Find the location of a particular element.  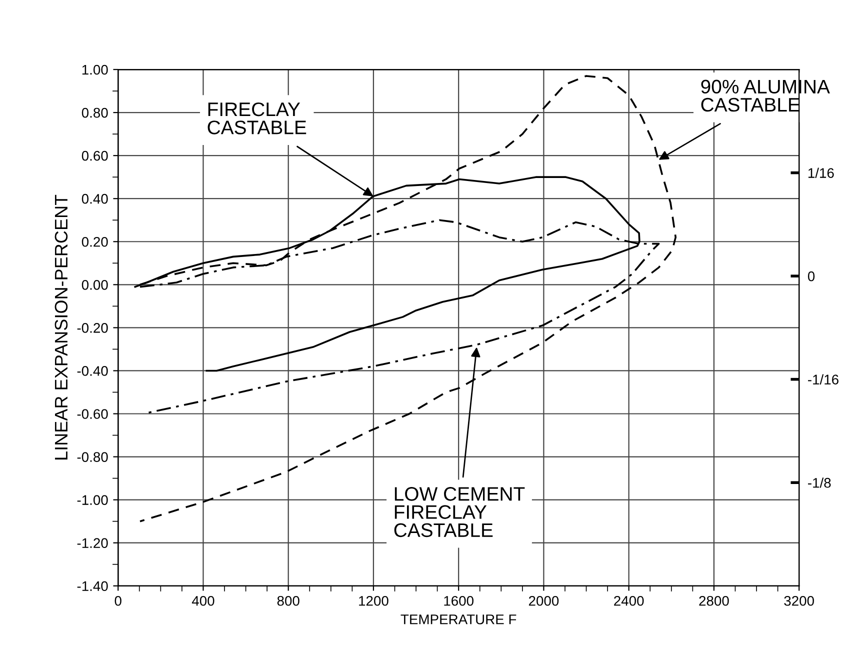

y-tick-label: 0.80 is located at coordinates (95, 113).